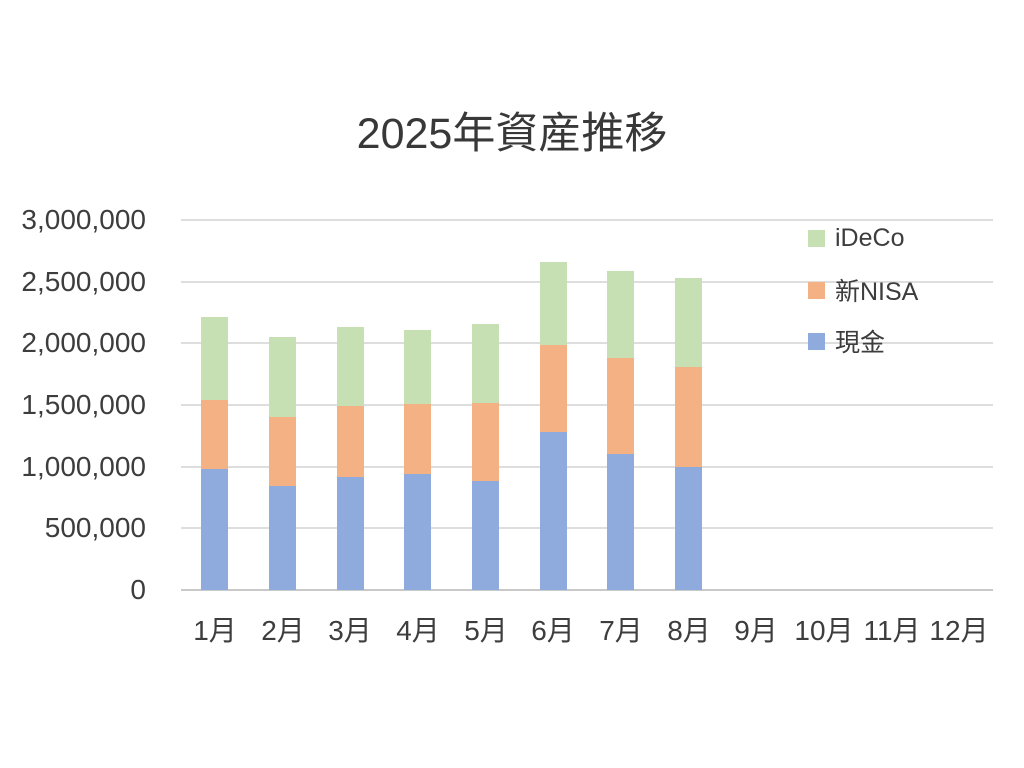 The width and height of the screenshot is (1024, 768). What do you see at coordinates (350, 441) in the screenshot?
I see `bar-segment-新NISA-3月` at bounding box center [350, 441].